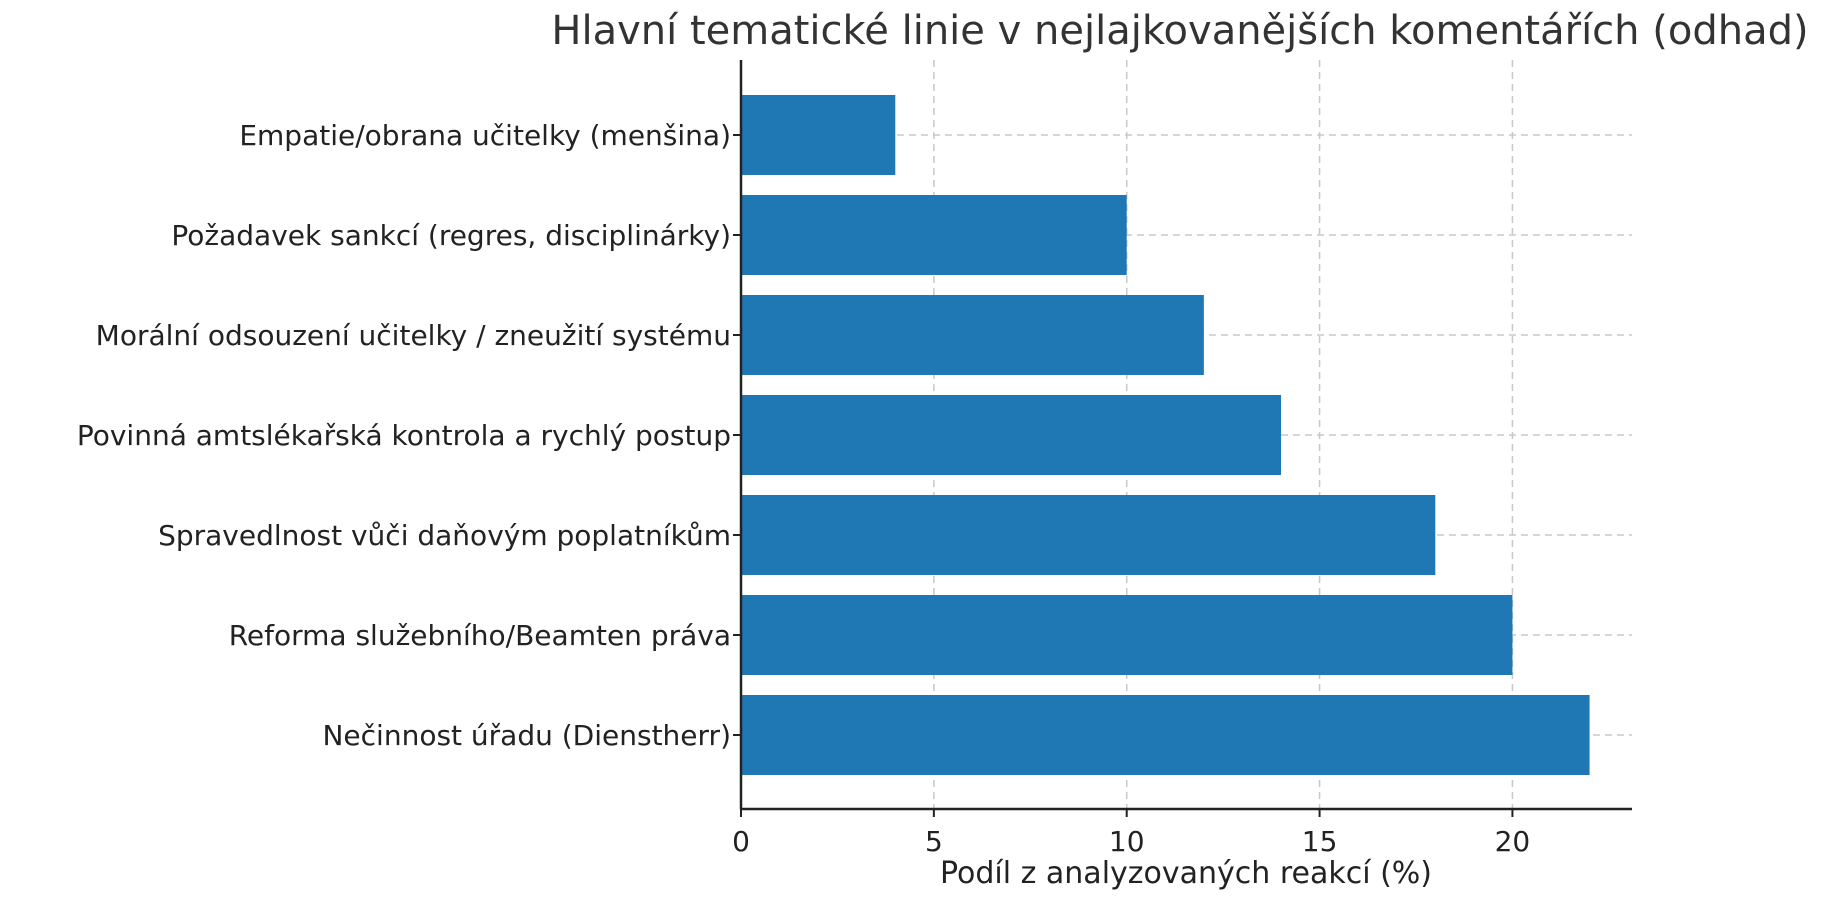 The height and width of the screenshot is (902, 1846). What do you see at coordinates (1513, 841) in the screenshot?
I see `x-tick-label-20: 20` at bounding box center [1513, 841].